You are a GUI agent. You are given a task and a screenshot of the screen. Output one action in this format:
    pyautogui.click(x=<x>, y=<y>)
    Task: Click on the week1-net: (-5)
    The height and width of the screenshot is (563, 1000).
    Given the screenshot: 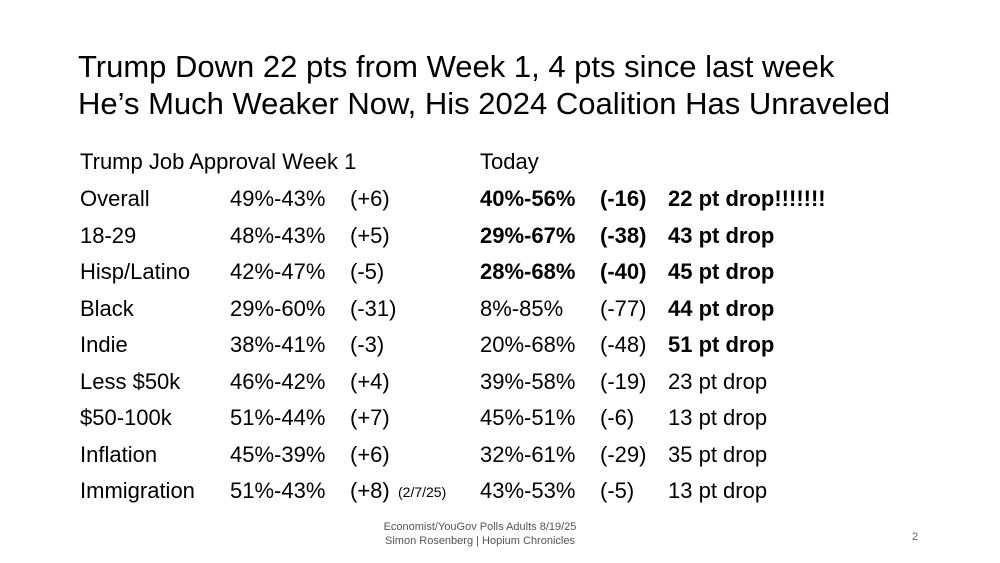 What is the action you would take?
    pyautogui.click(x=367, y=271)
    